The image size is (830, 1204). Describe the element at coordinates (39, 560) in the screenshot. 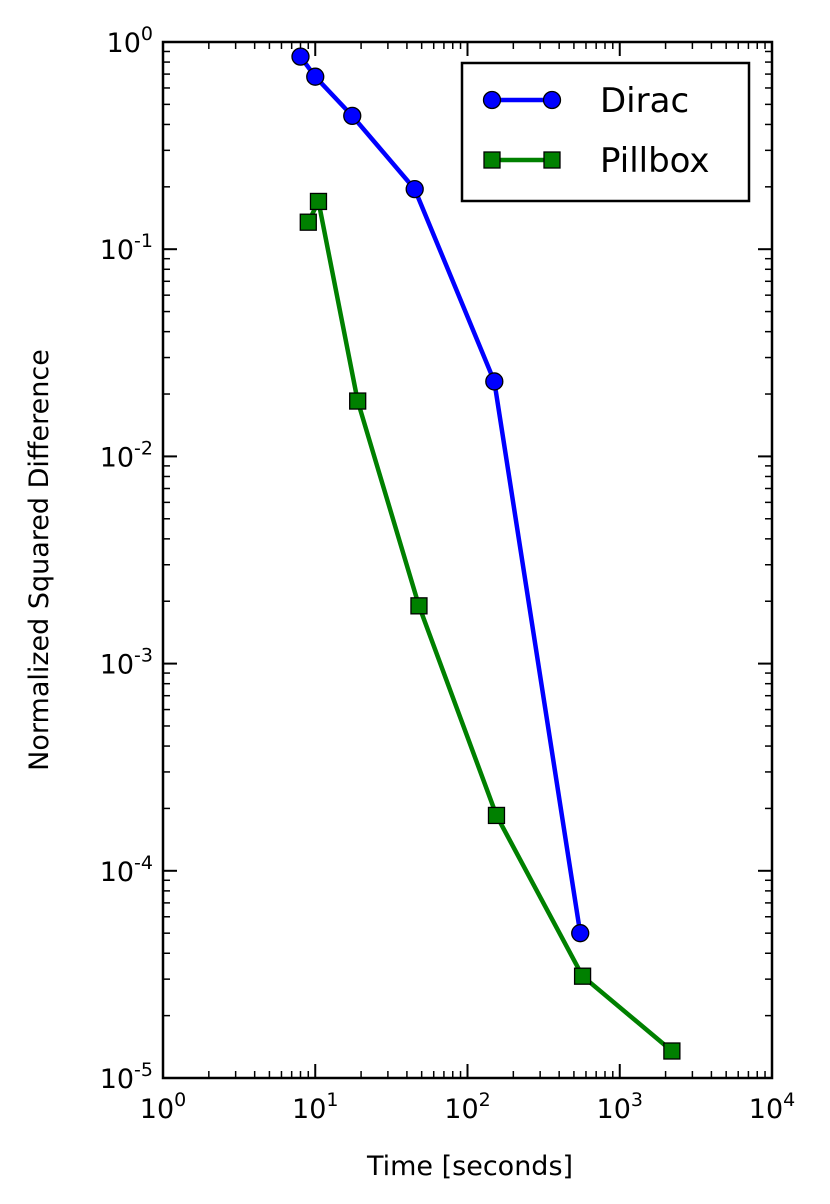

I see `y-axis-label: Normalized Squared Difference` at that location.